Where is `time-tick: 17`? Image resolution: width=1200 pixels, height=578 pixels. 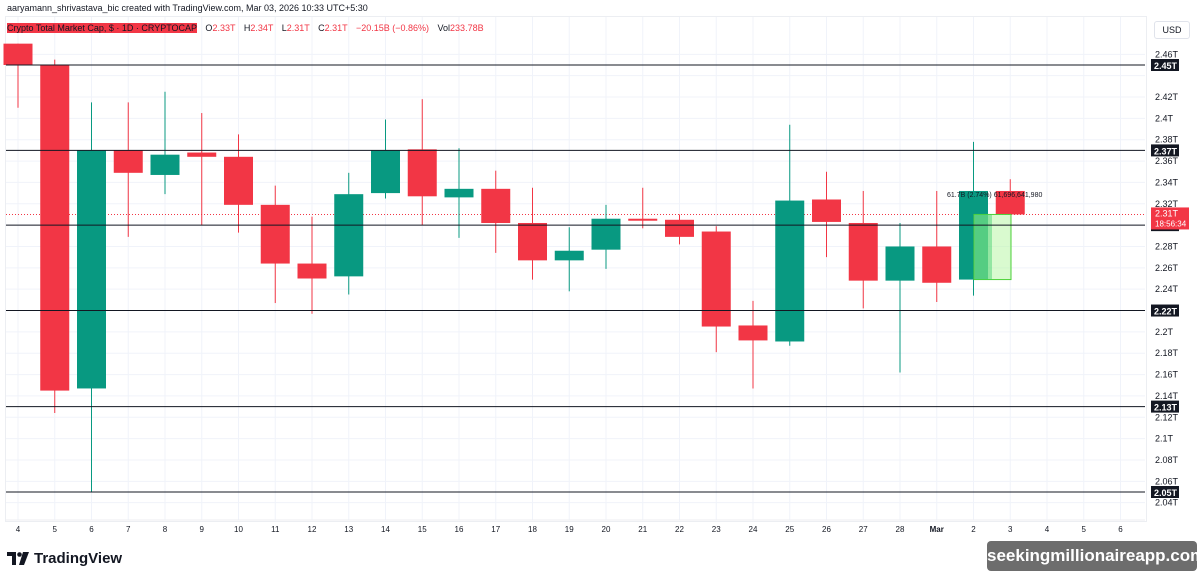 time-tick: 17 is located at coordinates (495, 529).